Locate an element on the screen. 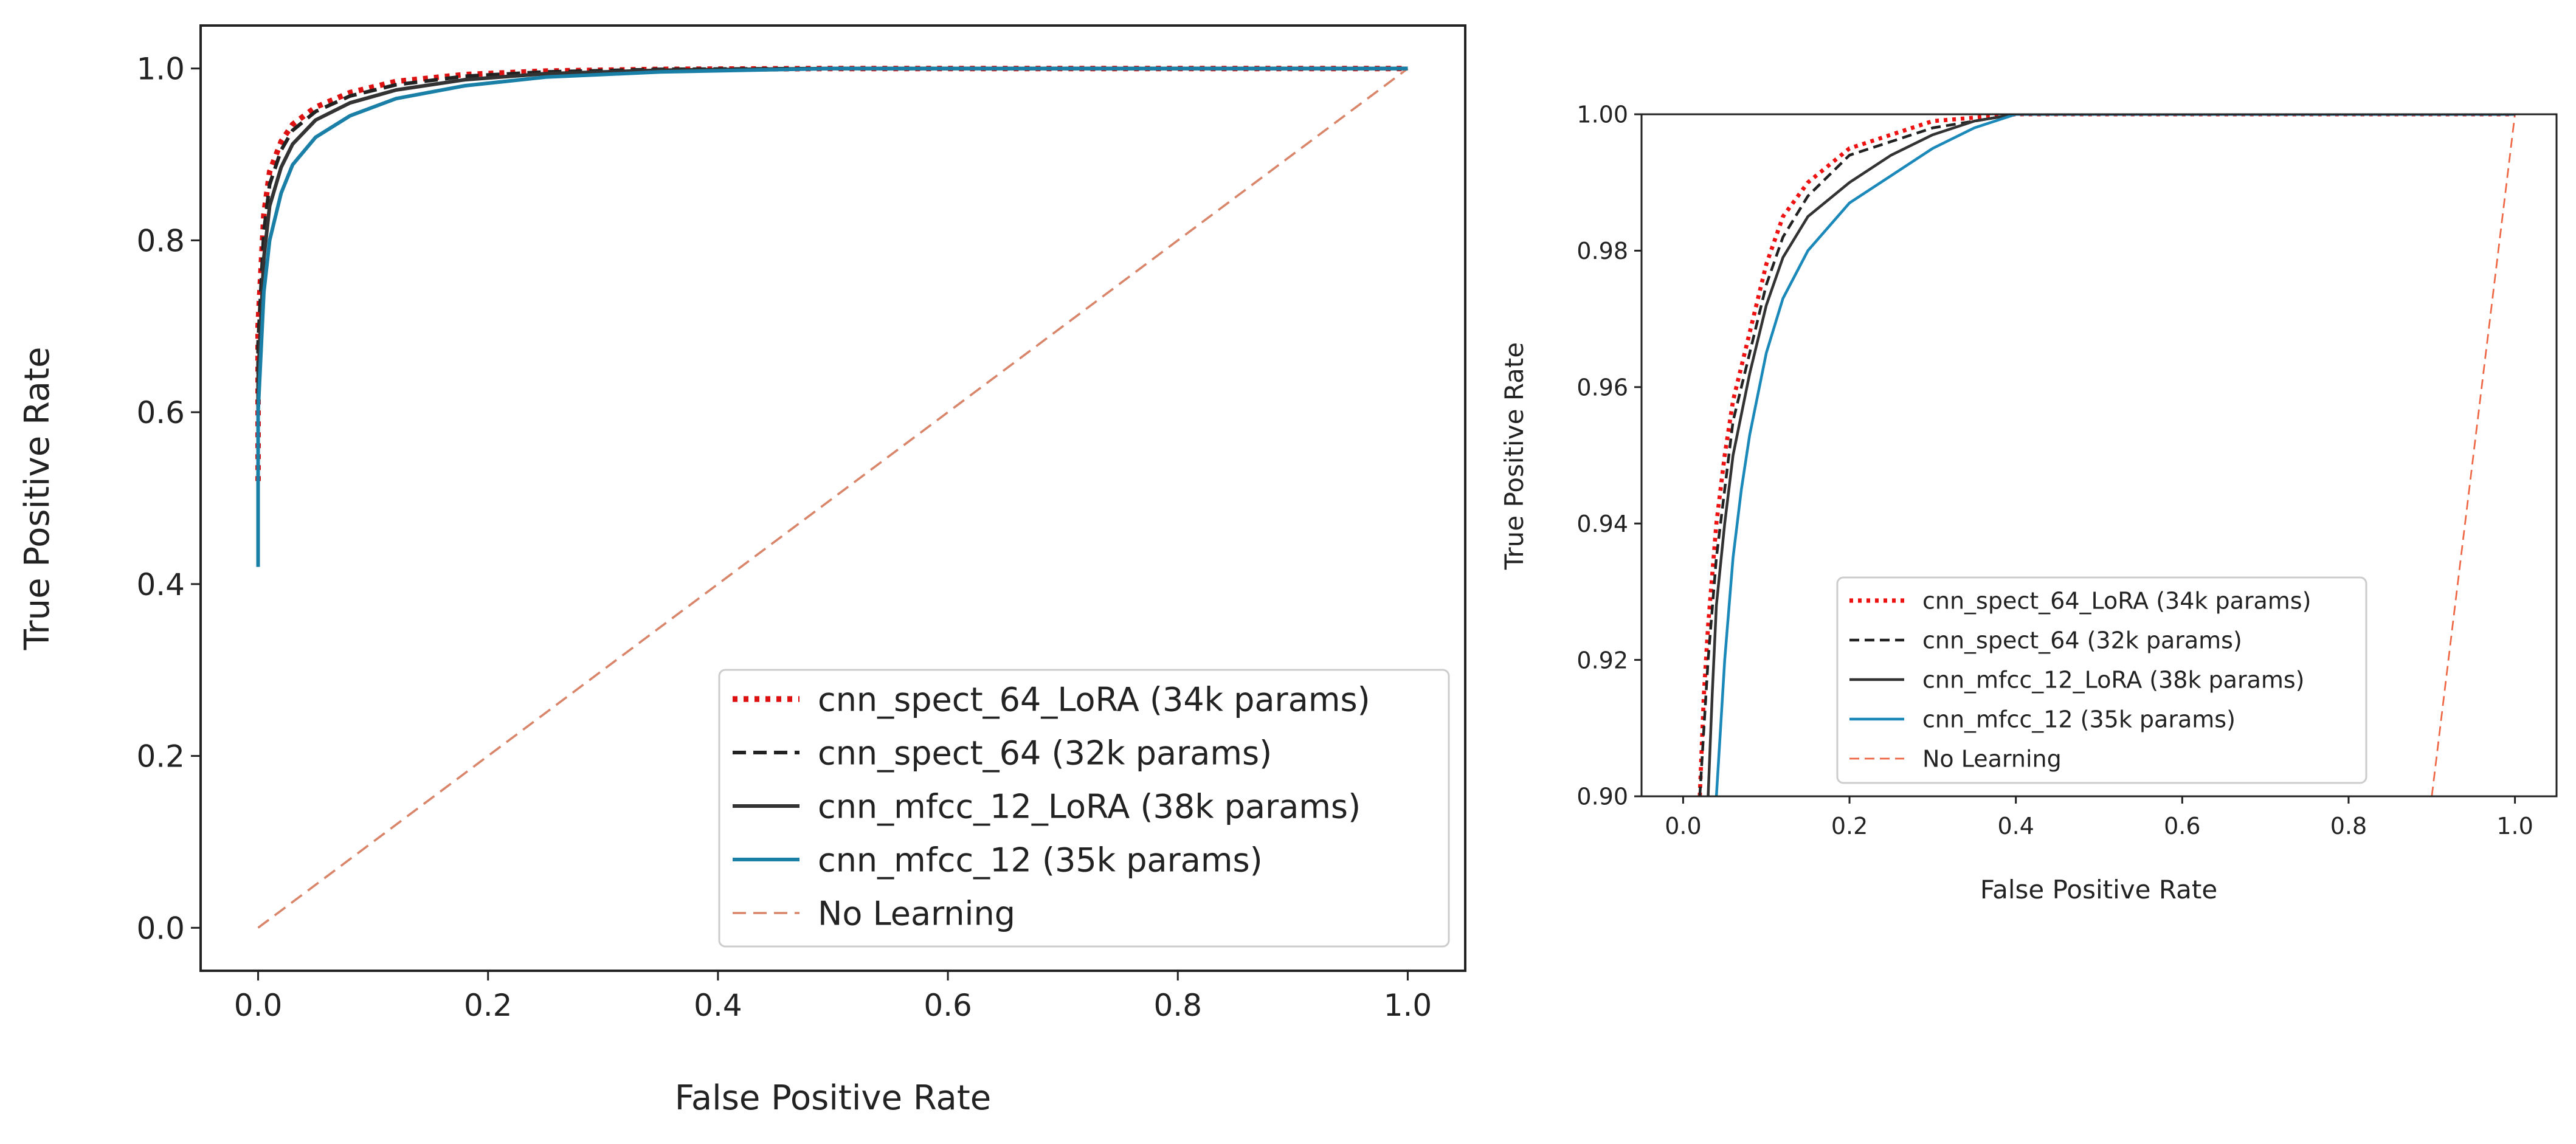  y-tick-label: 0.0 is located at coordinates (161, 929).